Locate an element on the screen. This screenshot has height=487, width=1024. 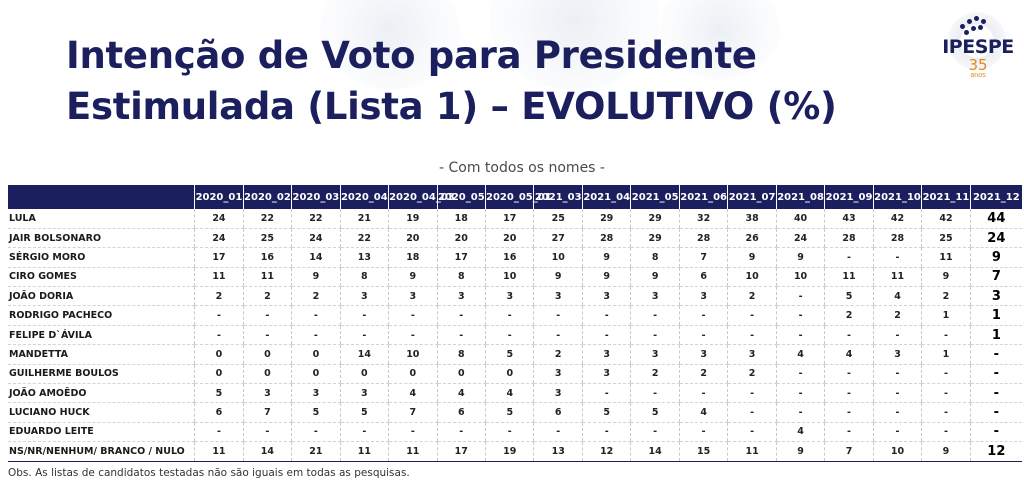
column-header: 2020_04 is located at coordinates (364, 197).